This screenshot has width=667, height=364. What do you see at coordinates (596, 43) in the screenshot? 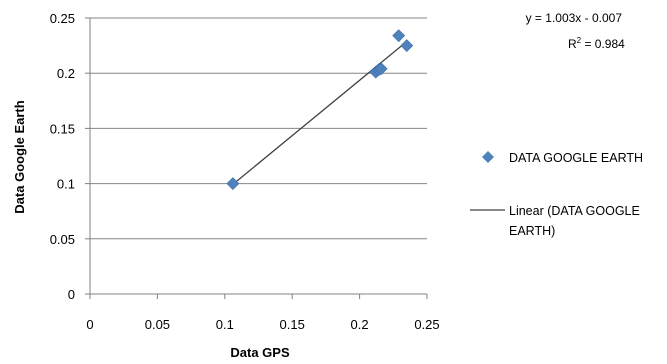
I see `r-squared-label: R2 = 0.984` at bounding box center [596, 43].